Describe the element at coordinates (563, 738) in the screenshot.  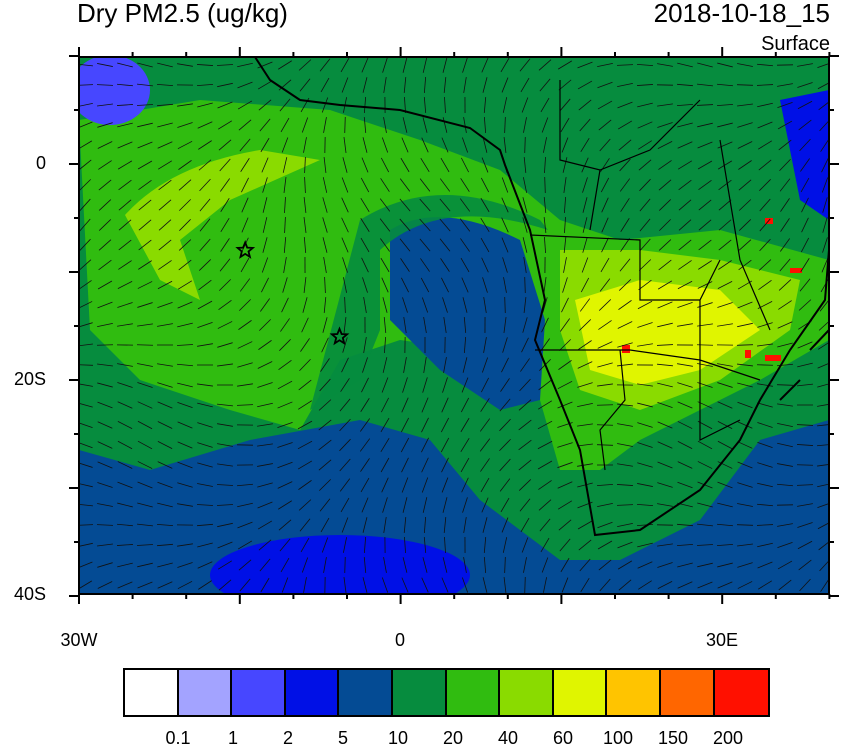
I see `colorbar-label: 60` at that location.